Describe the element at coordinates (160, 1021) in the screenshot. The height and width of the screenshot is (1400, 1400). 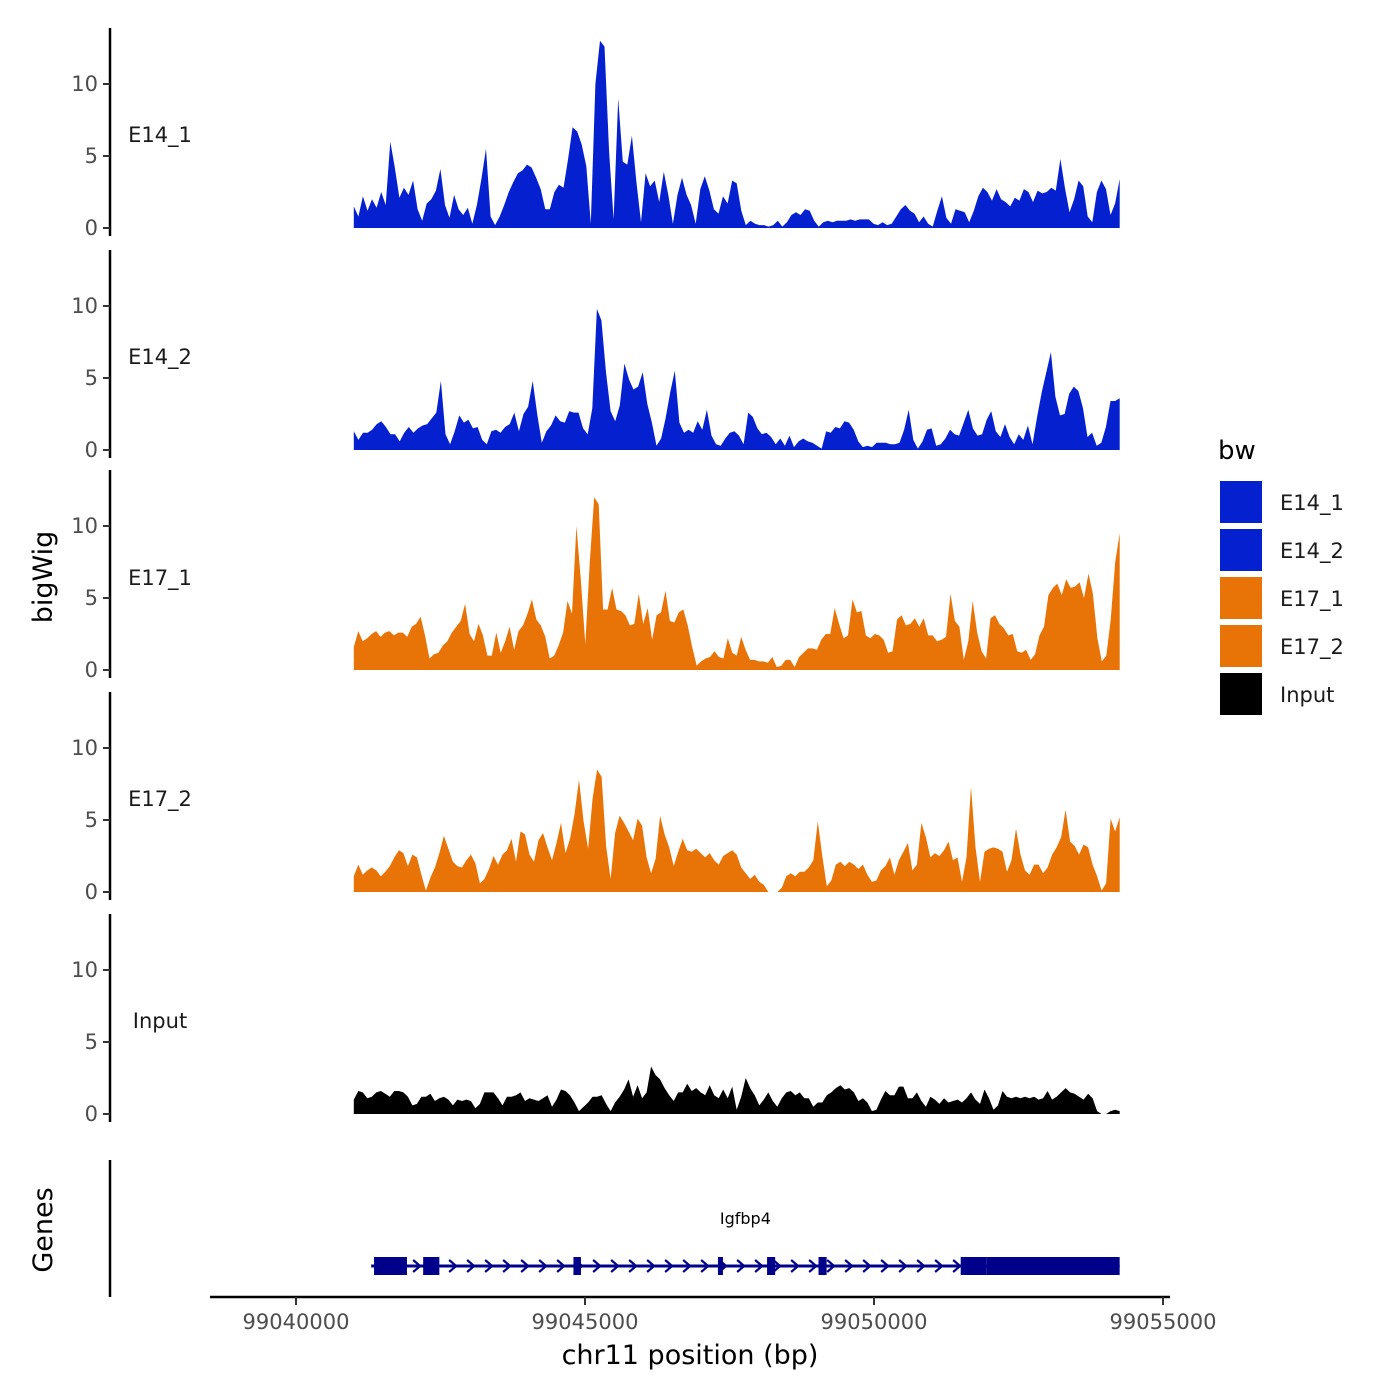
I see `track-label: Input` at that location.